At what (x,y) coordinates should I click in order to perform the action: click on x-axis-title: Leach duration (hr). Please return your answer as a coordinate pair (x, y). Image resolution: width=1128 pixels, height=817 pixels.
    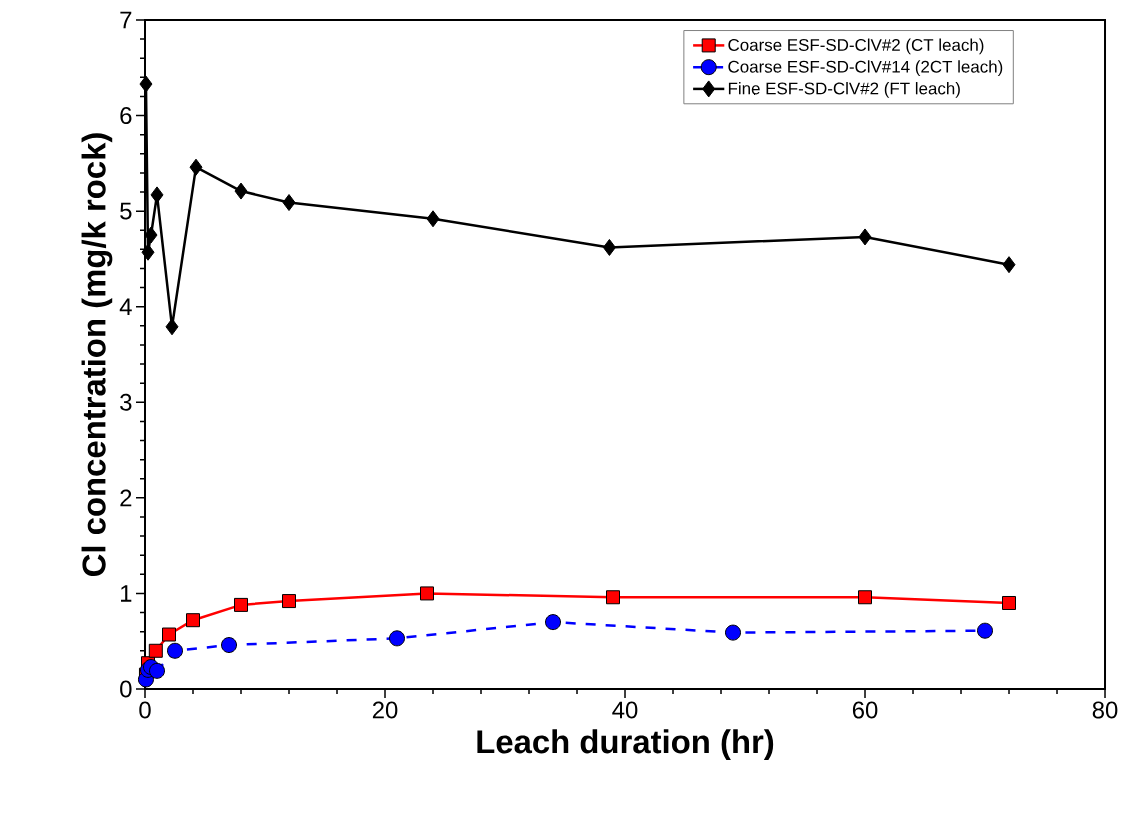
    Looking at the image, I should click on (625, 744).